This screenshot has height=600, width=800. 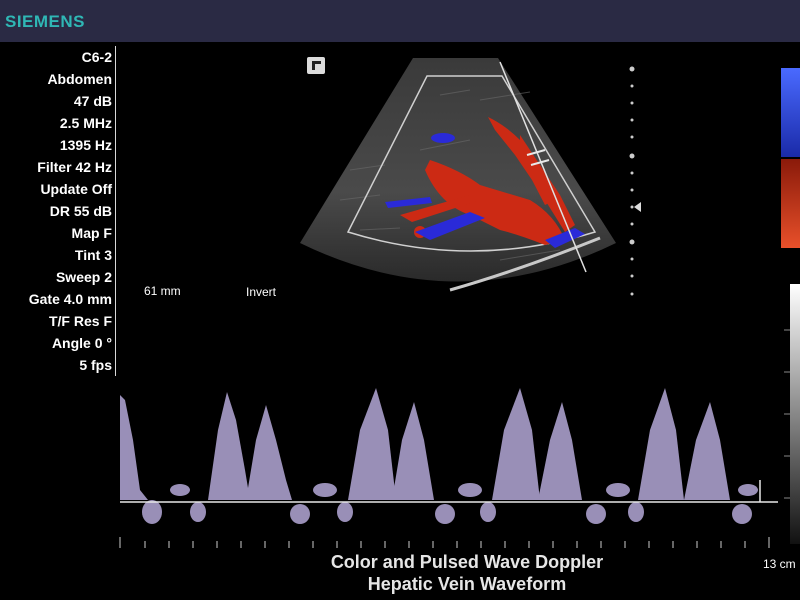 What do you see at coordinates (83, 277) in the screenshot?
I see `param-sweep: Sweep 2` at bounding box center [83, 277].